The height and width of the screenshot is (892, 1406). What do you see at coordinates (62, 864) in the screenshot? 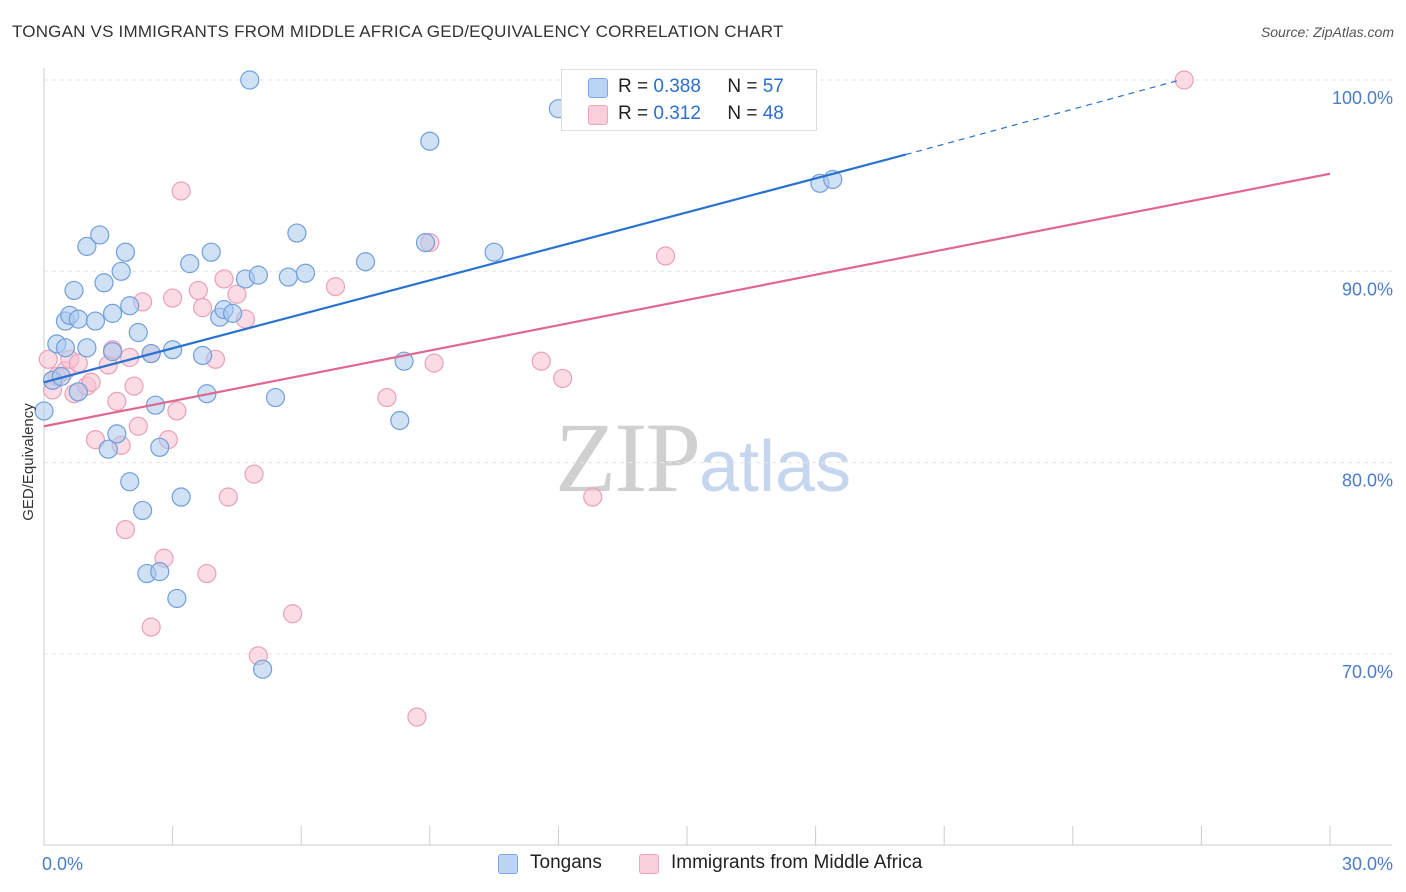
I see `x-tick-label: 0.0%` at bounding box center [62, 864].